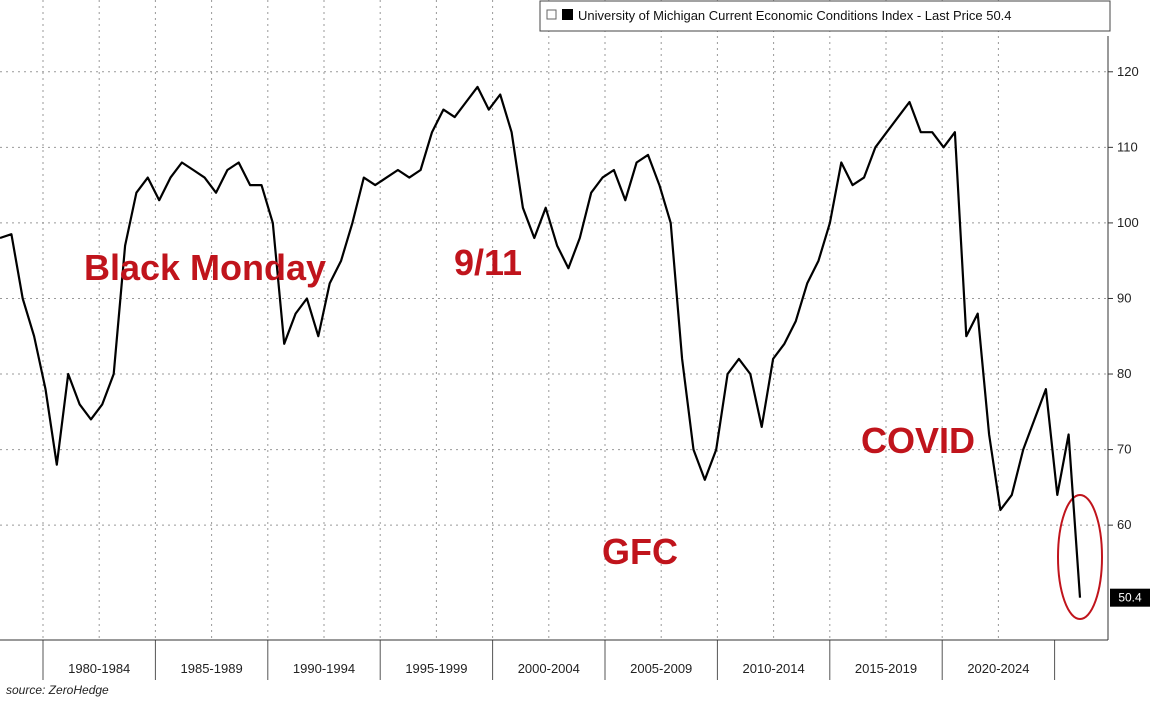  Describe the element at coordinates (1128, 222) in the screenshot. I see `y-tick-label: 100` at that location.